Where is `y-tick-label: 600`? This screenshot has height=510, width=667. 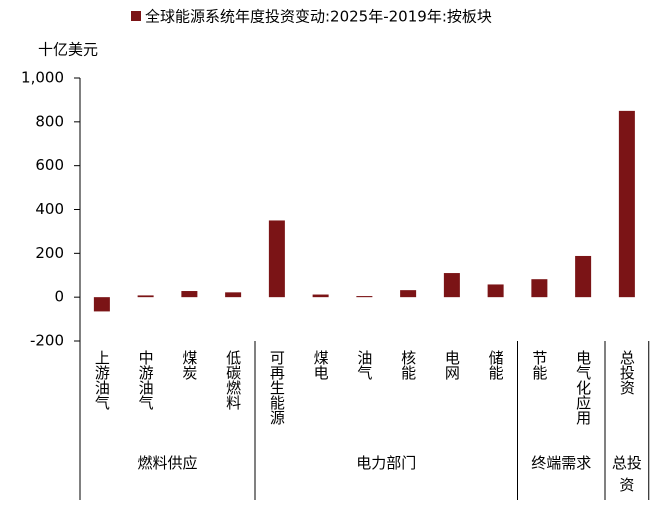 y-tick-label: 600 is located at coordinates (49, 165).